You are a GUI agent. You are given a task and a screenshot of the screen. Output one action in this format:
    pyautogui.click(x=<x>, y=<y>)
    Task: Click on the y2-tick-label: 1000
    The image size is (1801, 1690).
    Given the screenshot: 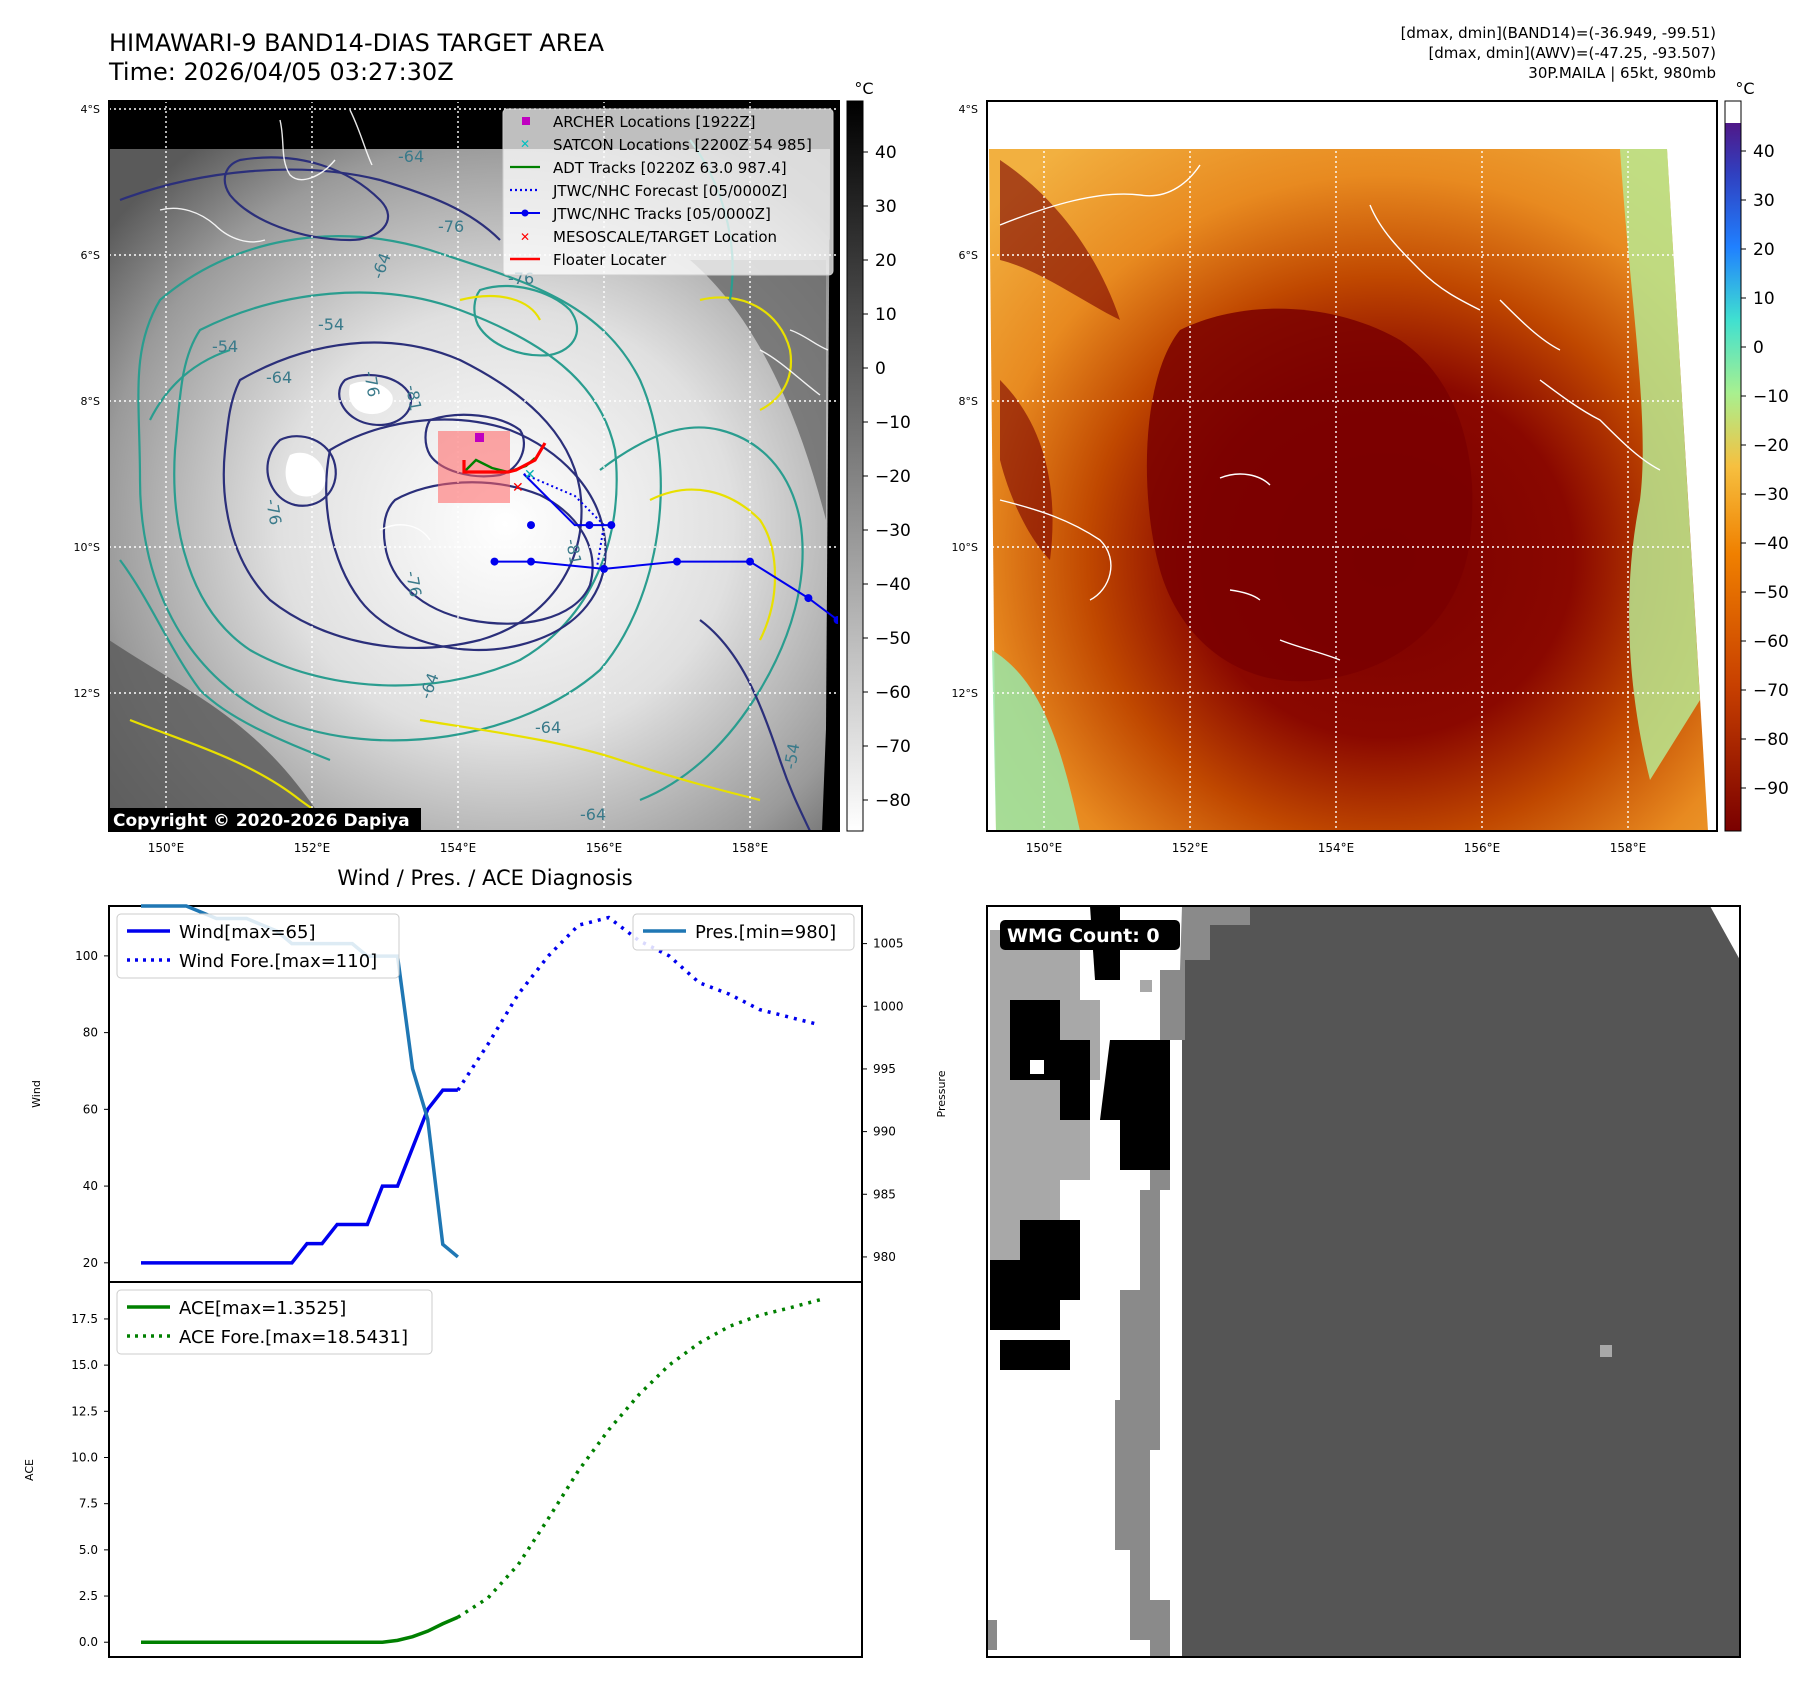 What is the action you would take?
    pyautogui.click(x=888, y=1006)
    